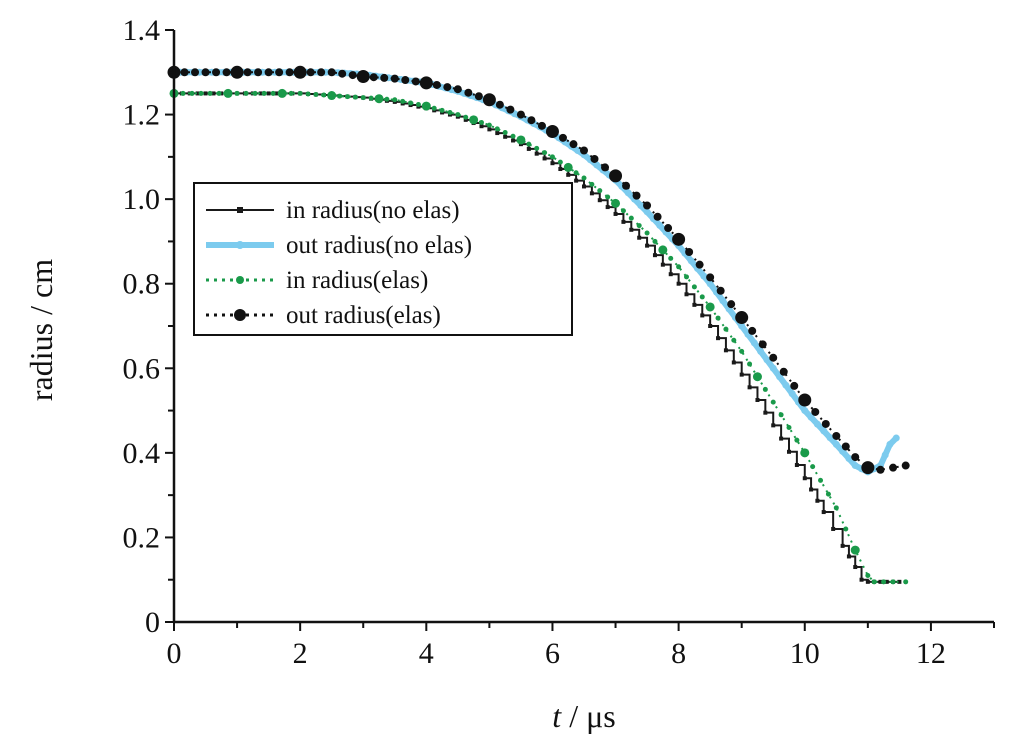  Describe the element at coordinates (931, 653) in the screenshot. I see `x-tick-label: 12` at that location.